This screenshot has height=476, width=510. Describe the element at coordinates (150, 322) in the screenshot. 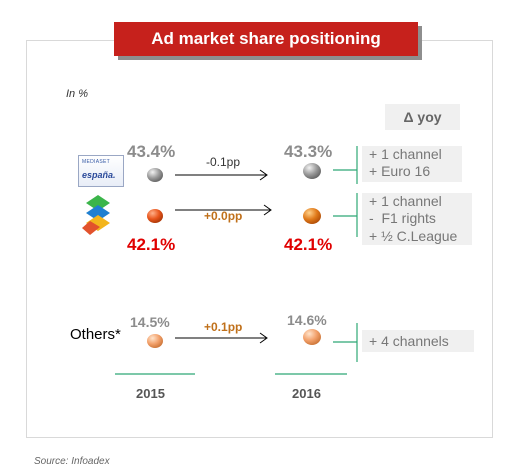

I see `others-2015-value: 14.5%` at that location.